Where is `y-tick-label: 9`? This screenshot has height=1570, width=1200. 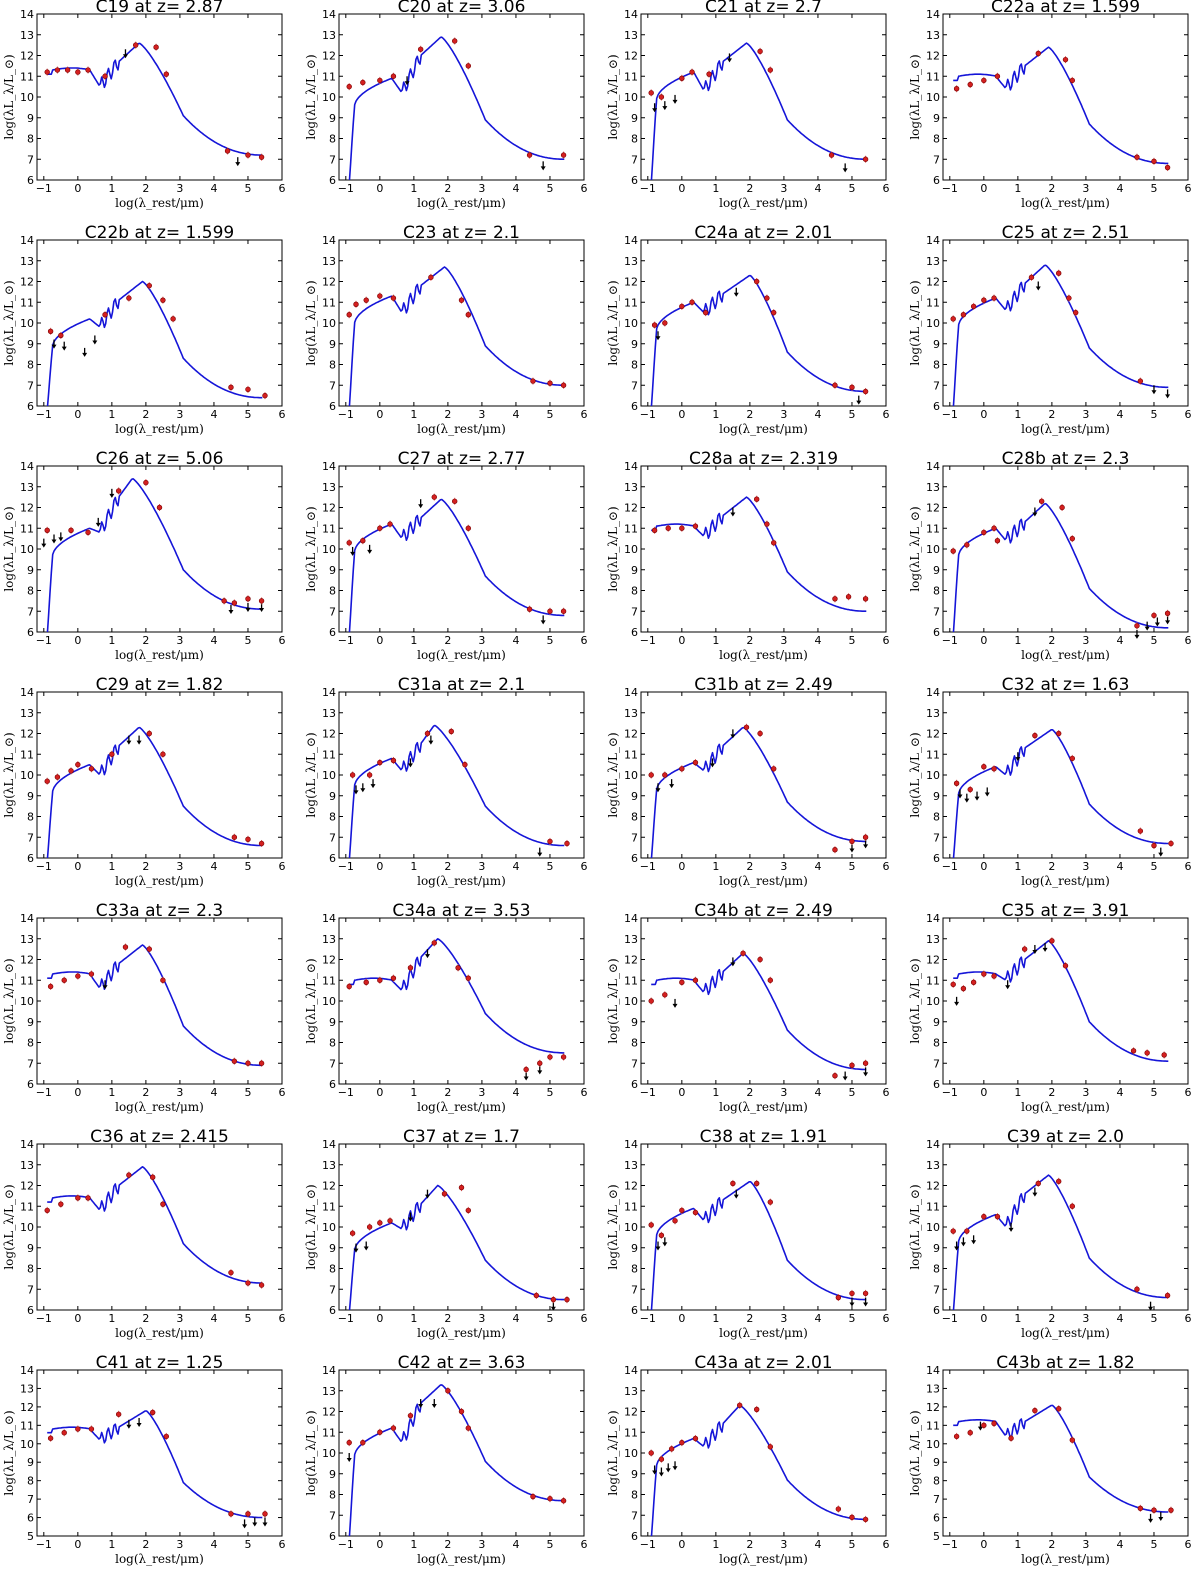 y-tick-label: 9 is located at coordinates (332, 796).